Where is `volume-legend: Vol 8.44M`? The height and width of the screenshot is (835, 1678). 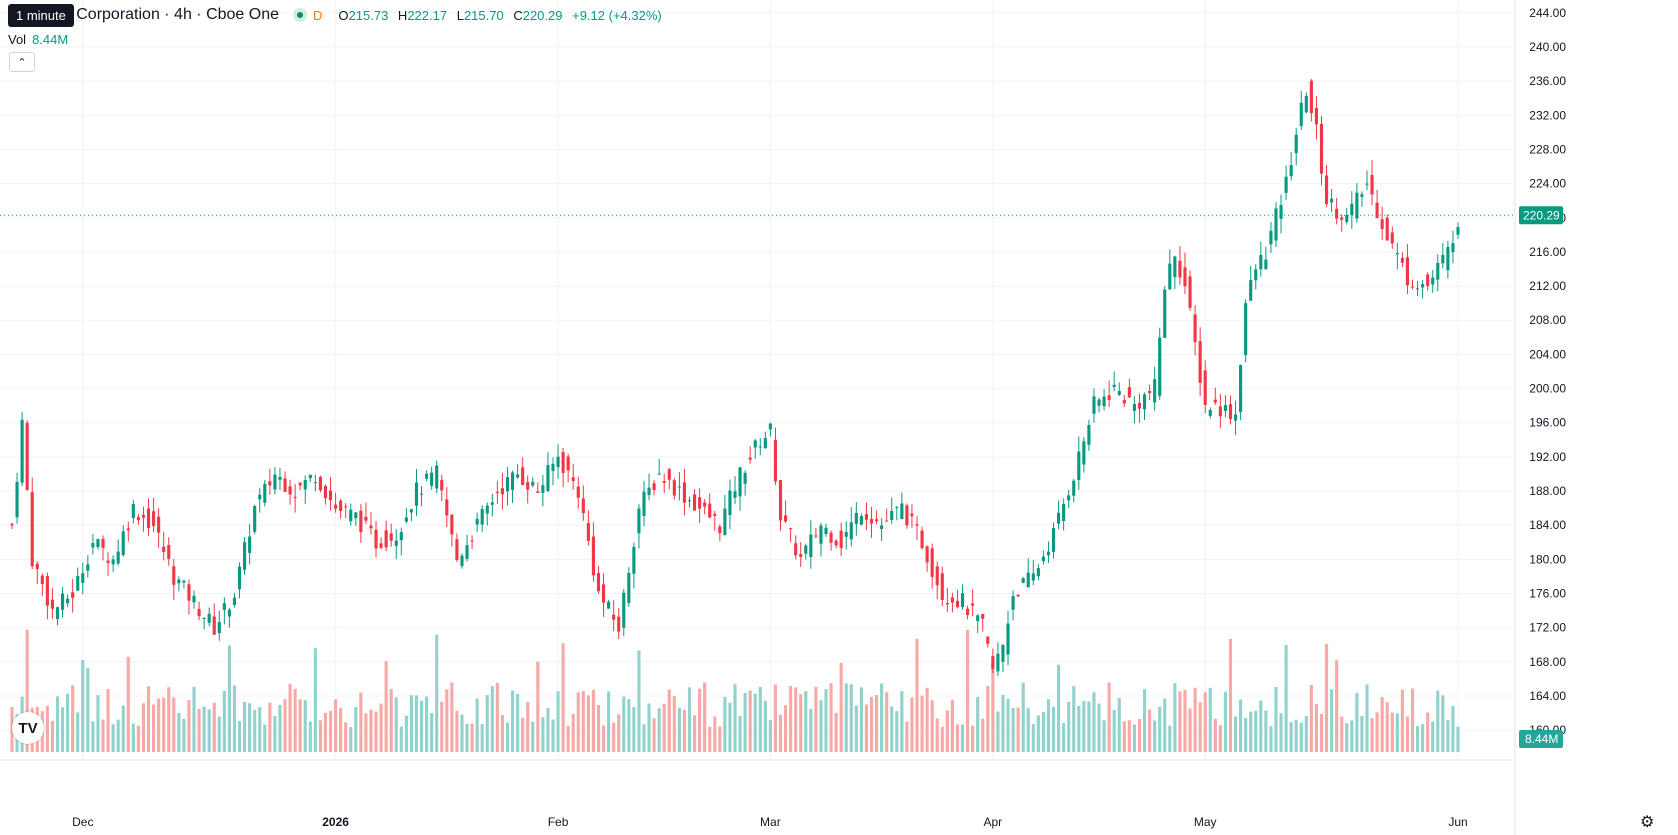 volume-legend: Vol 8.44M is located at coordinates (38, 39).